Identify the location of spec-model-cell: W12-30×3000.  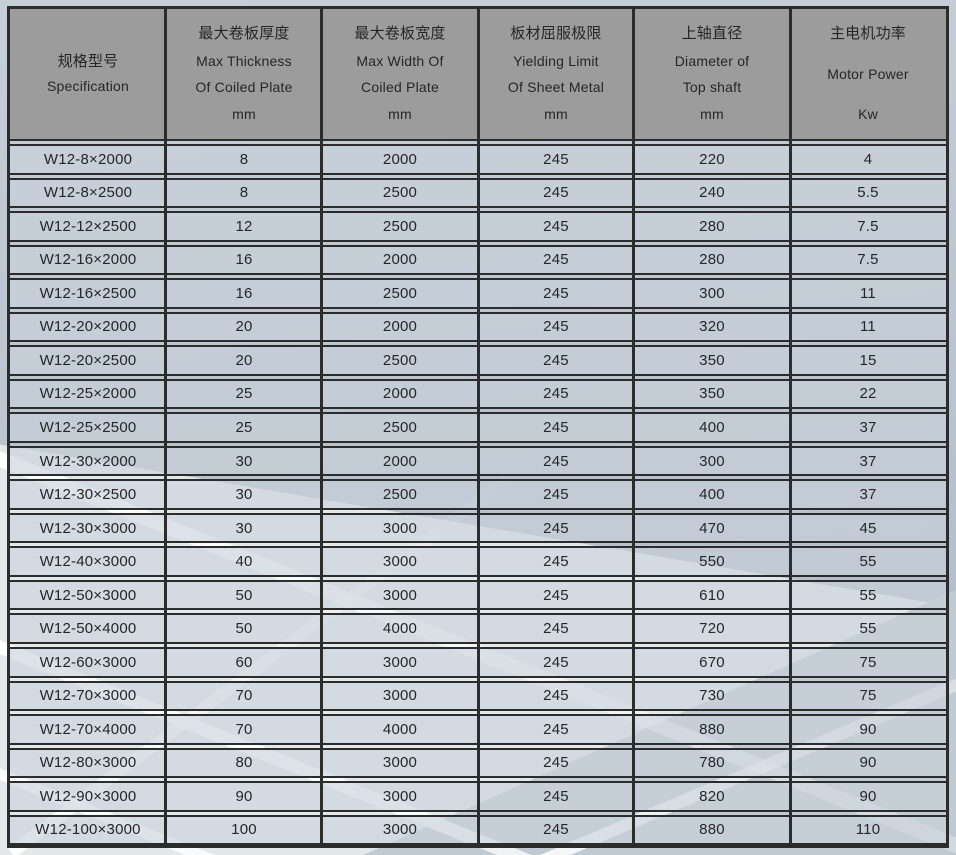
(88, 528).